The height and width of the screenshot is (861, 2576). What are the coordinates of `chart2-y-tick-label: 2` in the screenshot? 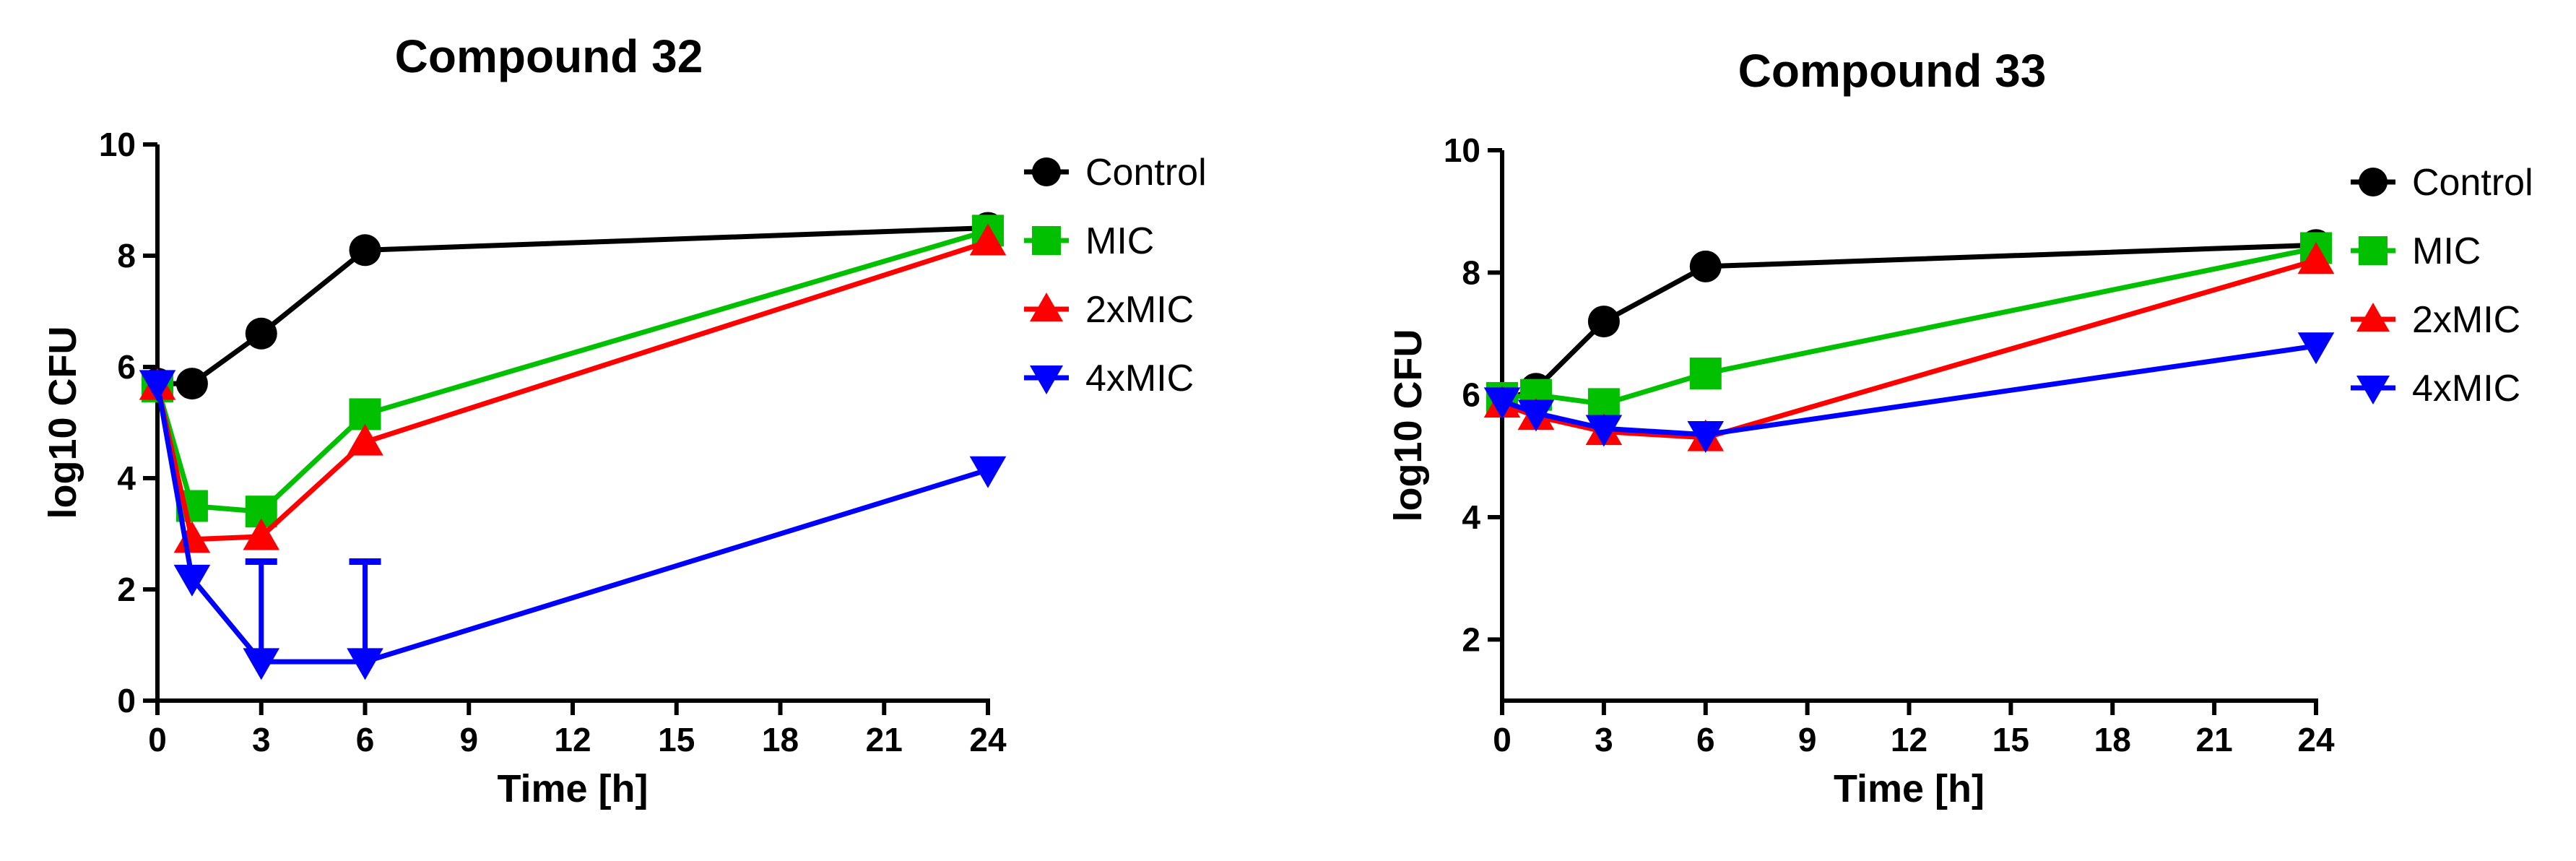 It's located at (1471, 639).